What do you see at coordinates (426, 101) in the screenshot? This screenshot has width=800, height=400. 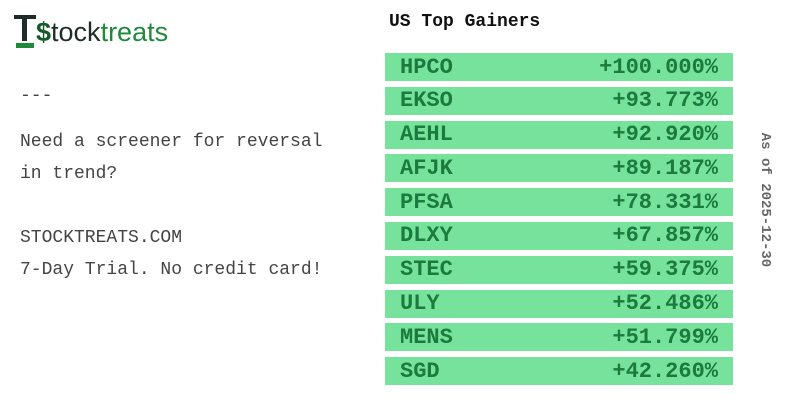 I see `ticker: EKSO` at bounding box center [426, 101].